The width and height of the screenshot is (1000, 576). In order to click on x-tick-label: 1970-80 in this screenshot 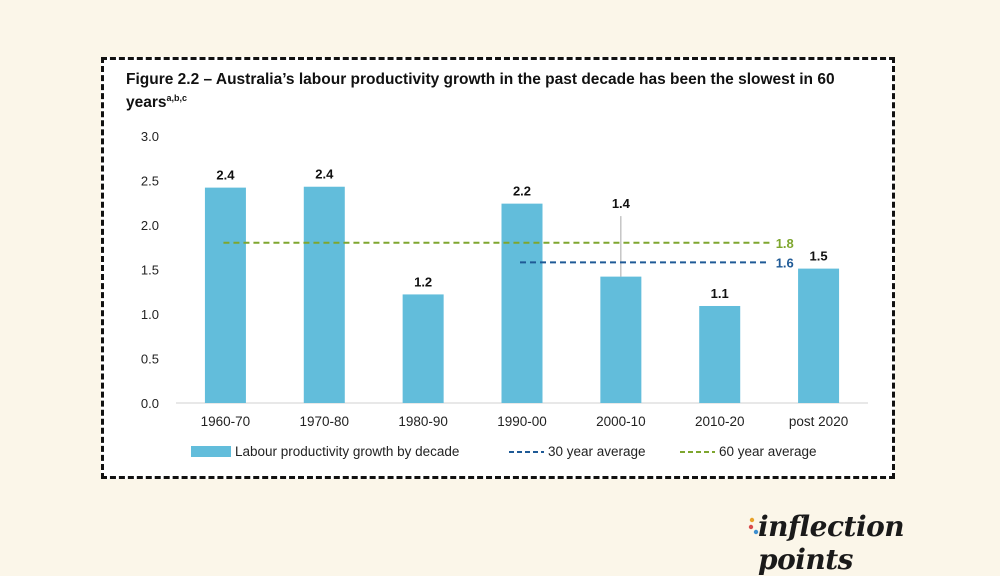, I will do `click(325, 421)`.